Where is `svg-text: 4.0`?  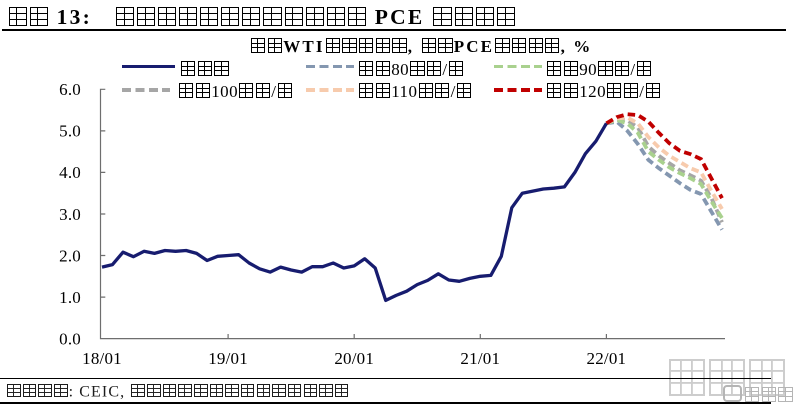
svg-text: 4.0 is located at coordinates (70, 172).